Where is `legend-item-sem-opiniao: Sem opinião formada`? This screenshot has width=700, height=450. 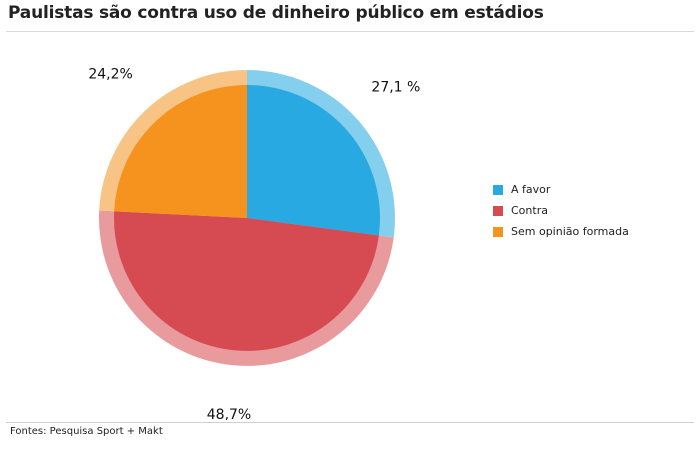 legend-item-sem-opiniao: Sem opinião formada is located at coordinates (561, 231).